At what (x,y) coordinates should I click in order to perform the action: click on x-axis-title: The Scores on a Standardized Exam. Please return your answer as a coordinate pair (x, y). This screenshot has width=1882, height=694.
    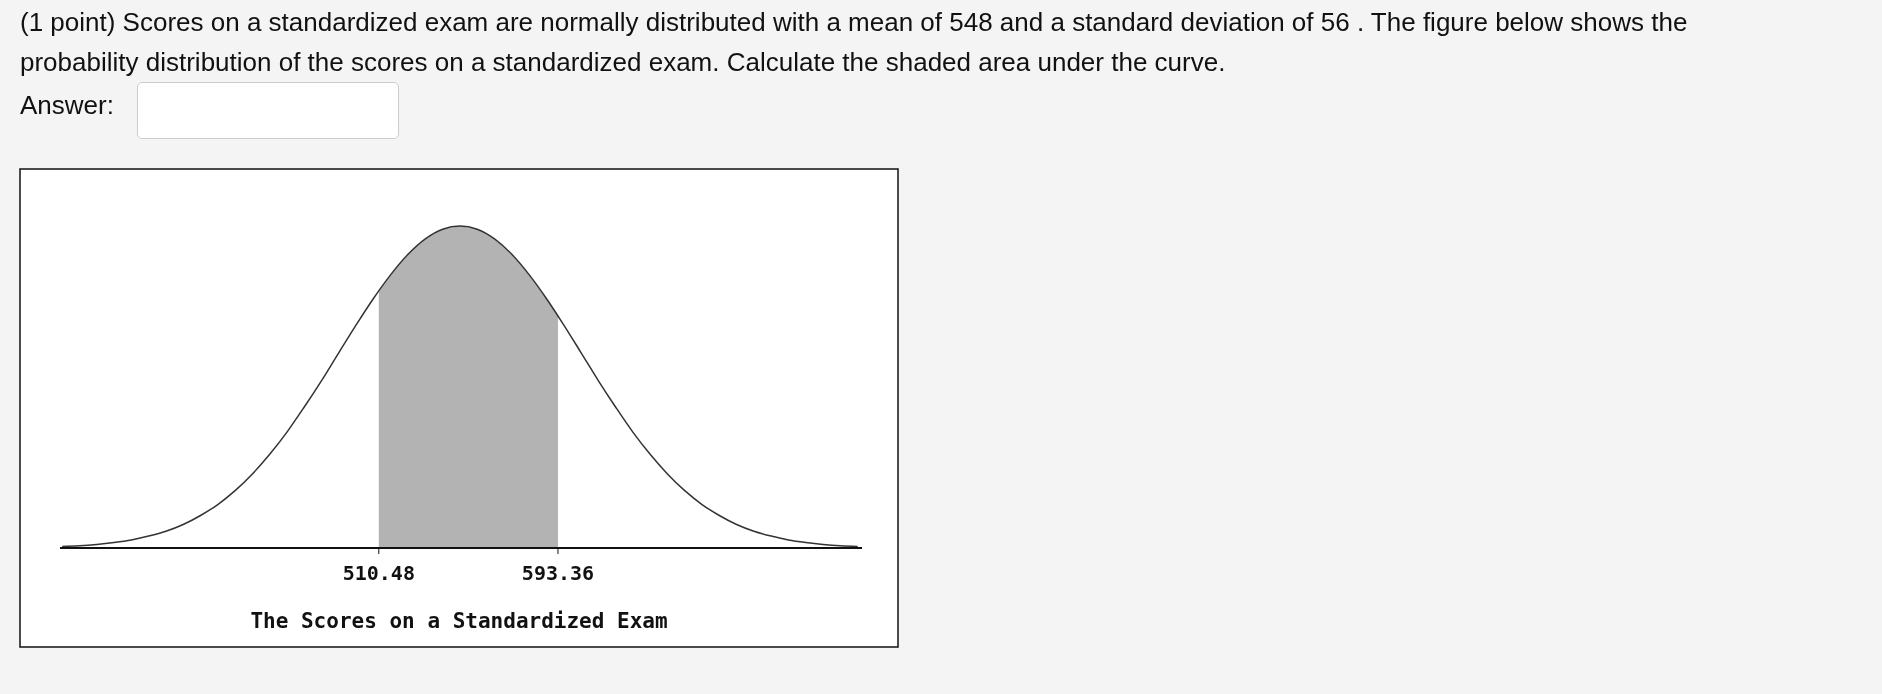
    Looking at the image, I should click on (459, 621).